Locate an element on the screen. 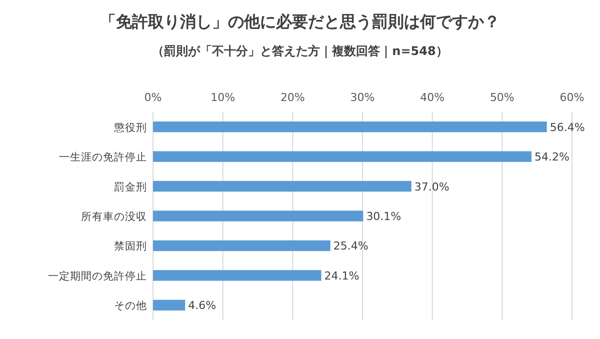  data-label: 56.4% is located at coordinates (567, 127).